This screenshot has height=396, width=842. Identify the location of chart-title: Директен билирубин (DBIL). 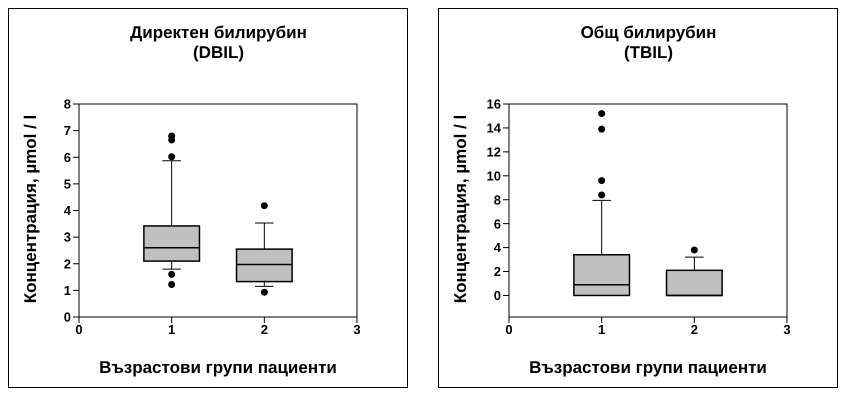
(218, 43).